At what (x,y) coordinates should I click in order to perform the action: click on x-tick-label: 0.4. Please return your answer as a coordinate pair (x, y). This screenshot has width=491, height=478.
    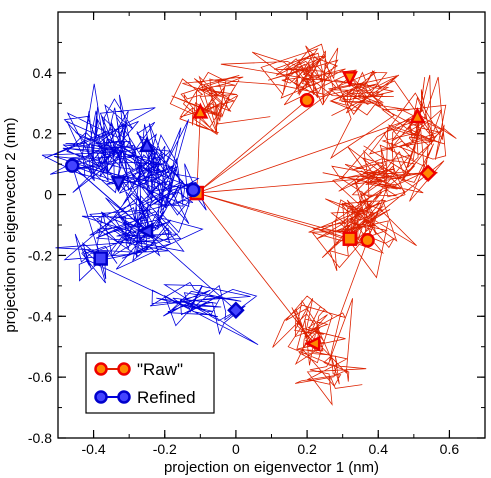
    Looking at the image, I should click on (379, 449).